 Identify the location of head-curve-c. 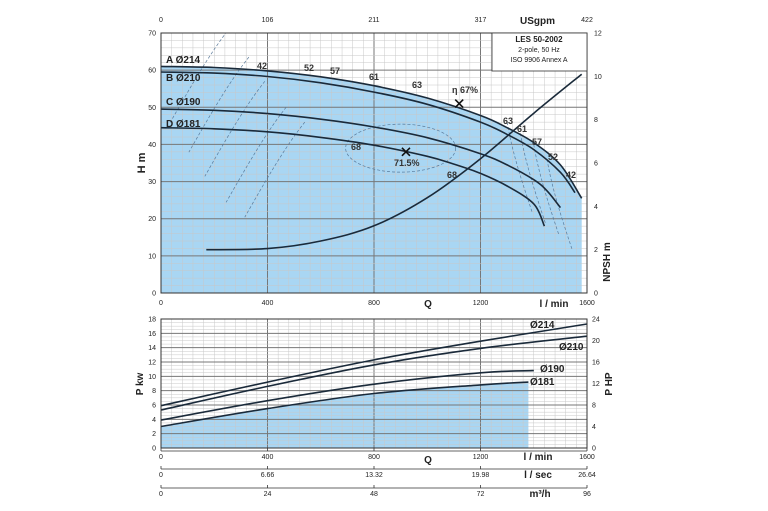
(361, 158).